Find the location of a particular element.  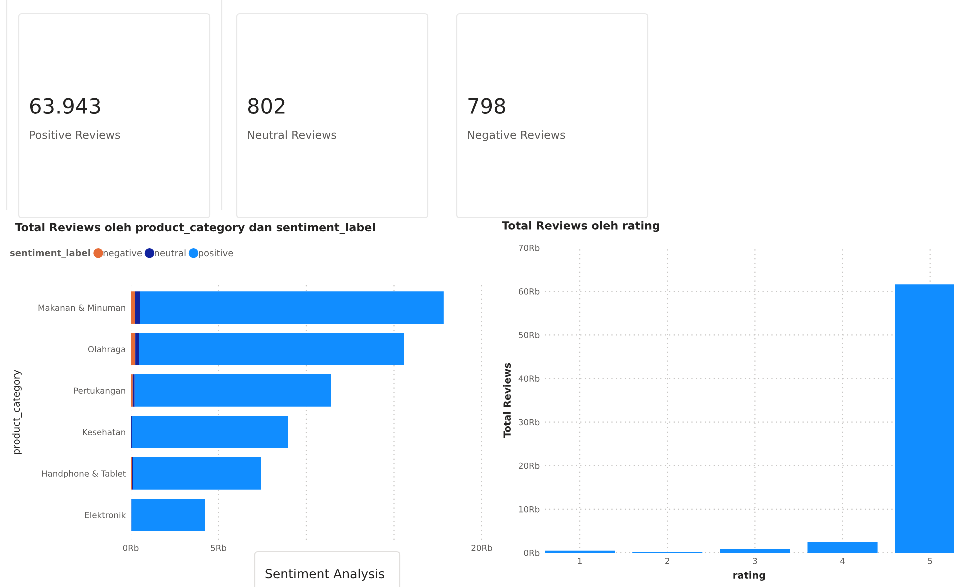

legend-title: sentiment_label is located at coordinates (50, 254).